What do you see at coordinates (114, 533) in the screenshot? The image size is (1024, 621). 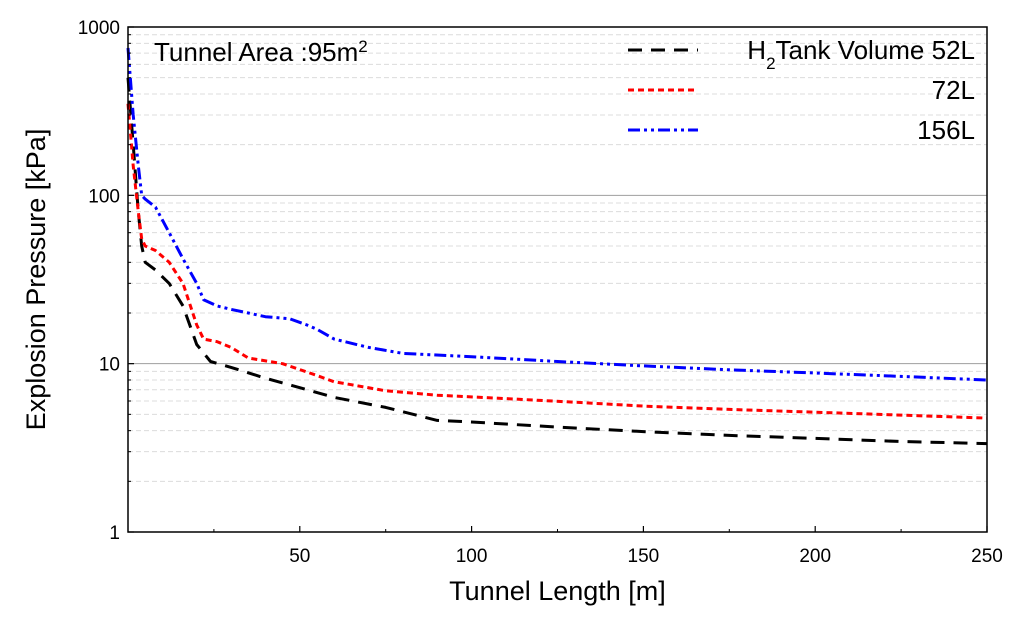 I see `y-tick-label: 1` at bounding box center [114, 533].